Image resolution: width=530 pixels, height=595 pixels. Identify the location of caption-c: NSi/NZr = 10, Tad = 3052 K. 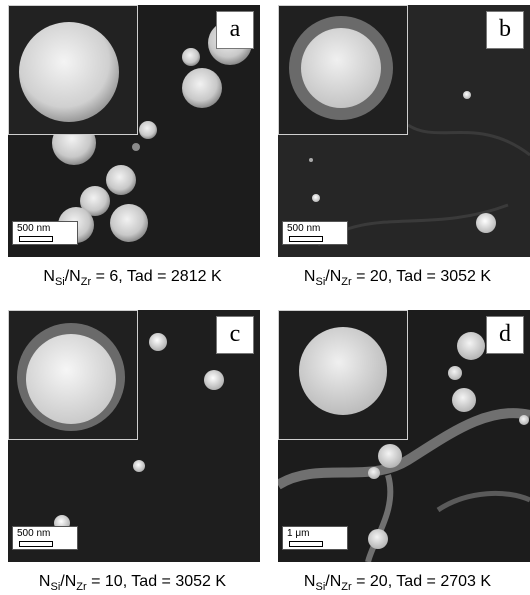
(132, 583).